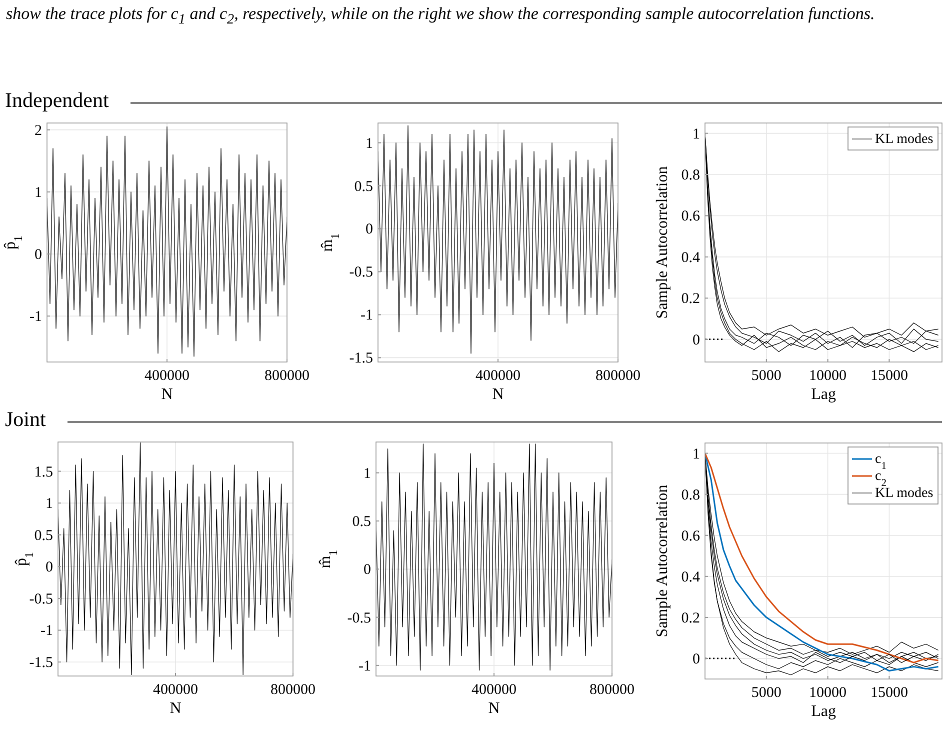 Image resolution: width=950 pixels, height=729 pixels. I want to click on text: show the trace plots for c$_{1}$ and c$_{2}$, respectively, while on the right we show the corresponding sample autocorrelation functions., so click(441, 16).